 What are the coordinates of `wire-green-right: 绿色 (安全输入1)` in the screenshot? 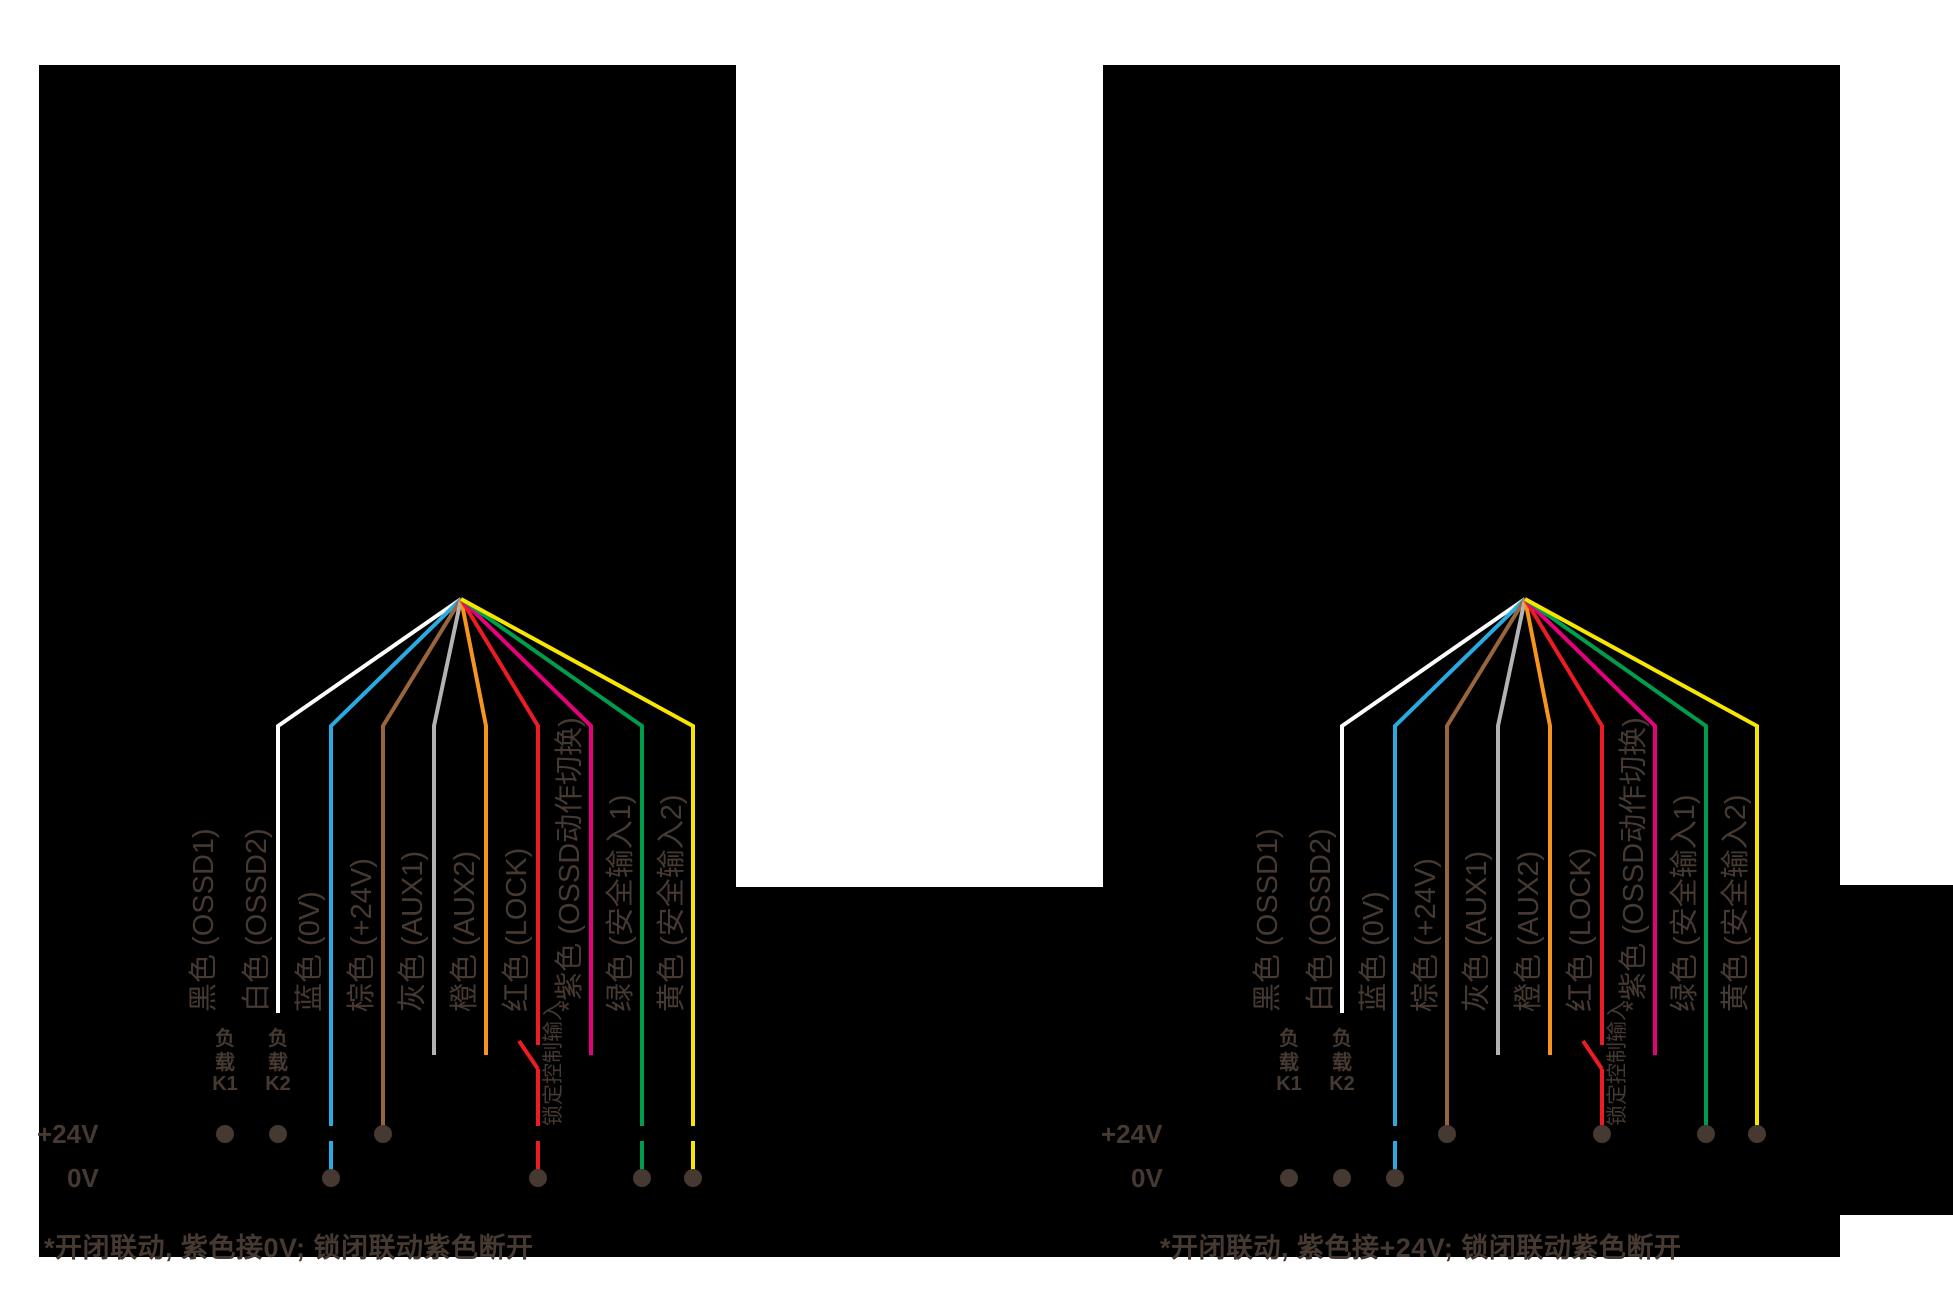 It's located at (1619, 870).